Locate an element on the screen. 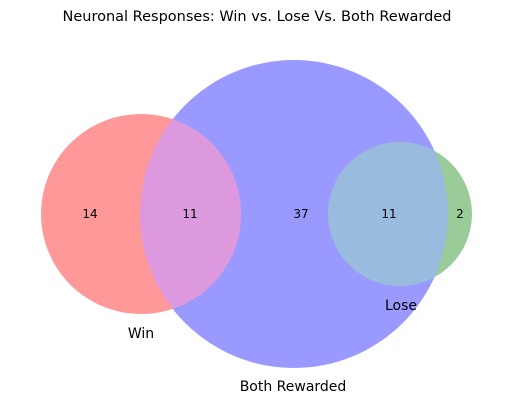  both-lose-count: 11 is located at coordinates (388, 214).